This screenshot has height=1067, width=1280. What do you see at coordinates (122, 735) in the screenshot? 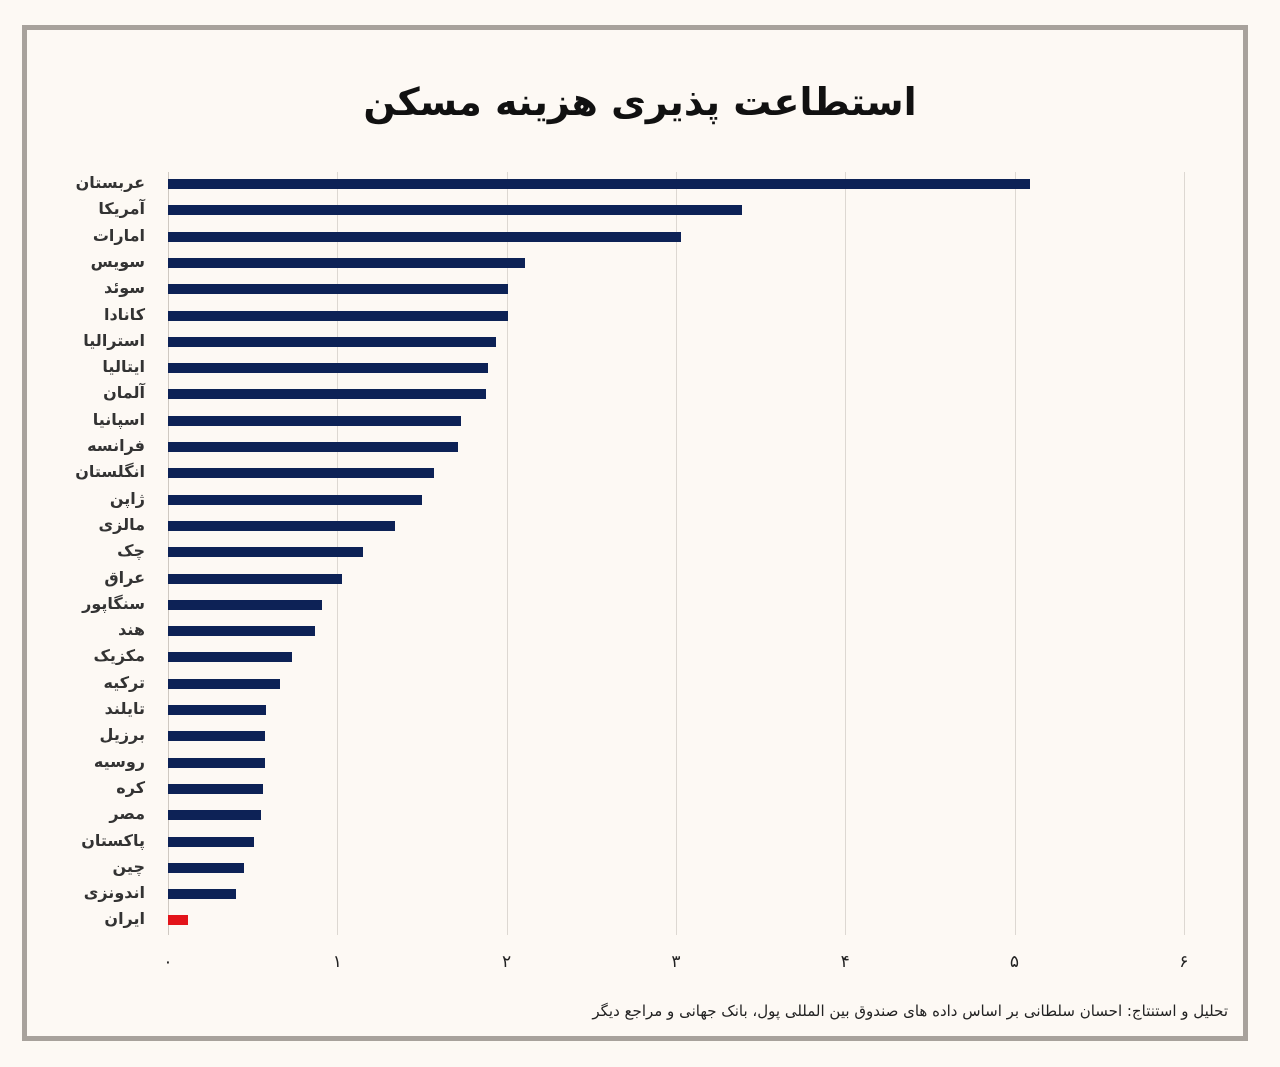
I see `category-label: برزیل` at bounding box center [122, 735].